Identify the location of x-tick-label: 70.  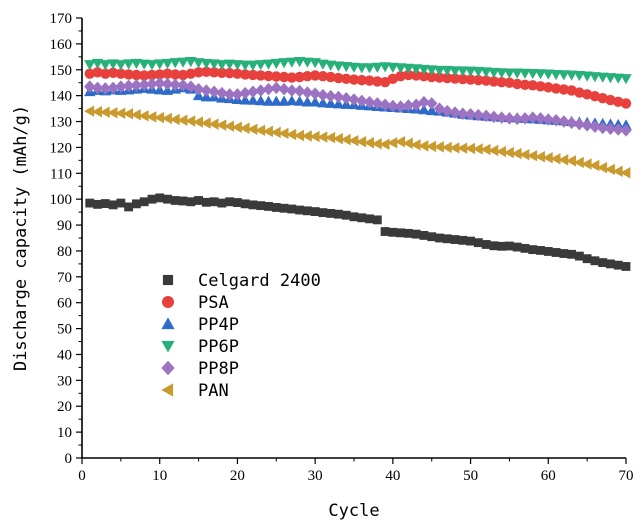
(626, 476).